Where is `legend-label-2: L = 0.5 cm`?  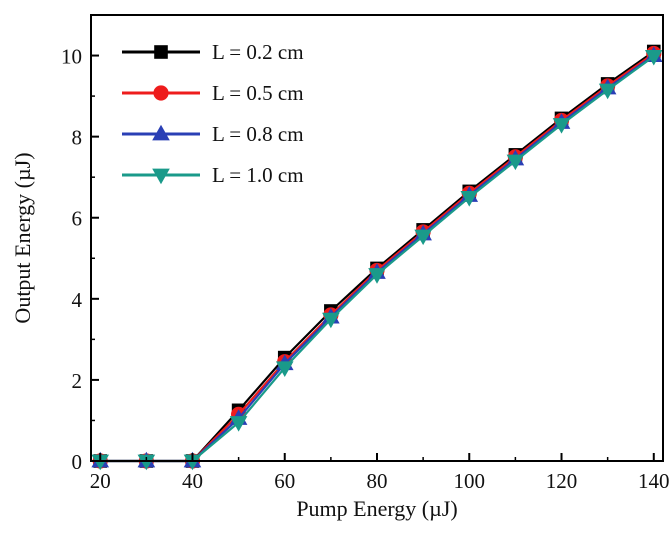
legend-label-2: L = 0.5 cm is located at coordinates (258, 93).